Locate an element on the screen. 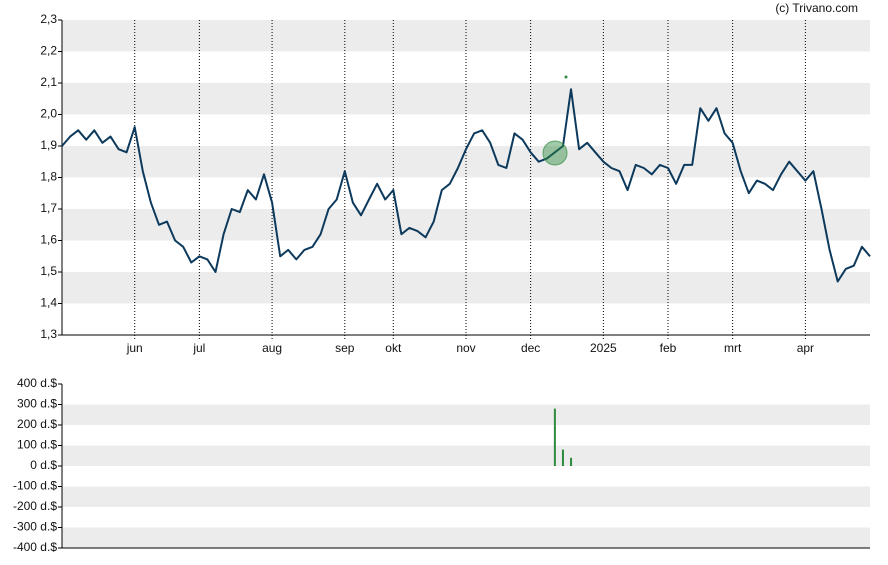  y-tick-label: 1,6 is located at coordinates (48, 240).